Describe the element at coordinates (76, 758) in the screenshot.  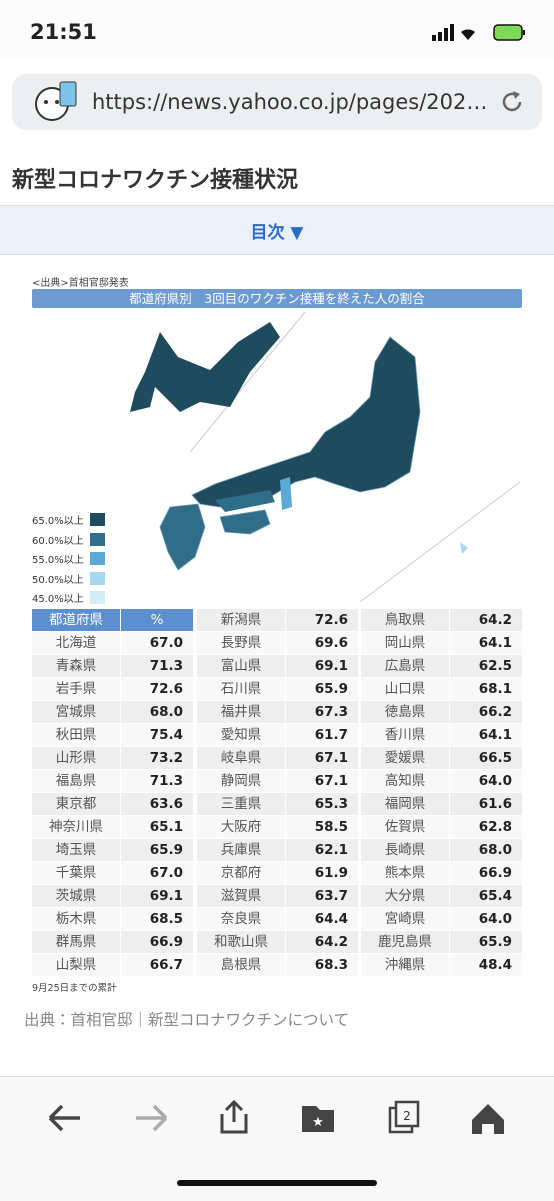
I see `prefecture-name: 山形県` at that location.